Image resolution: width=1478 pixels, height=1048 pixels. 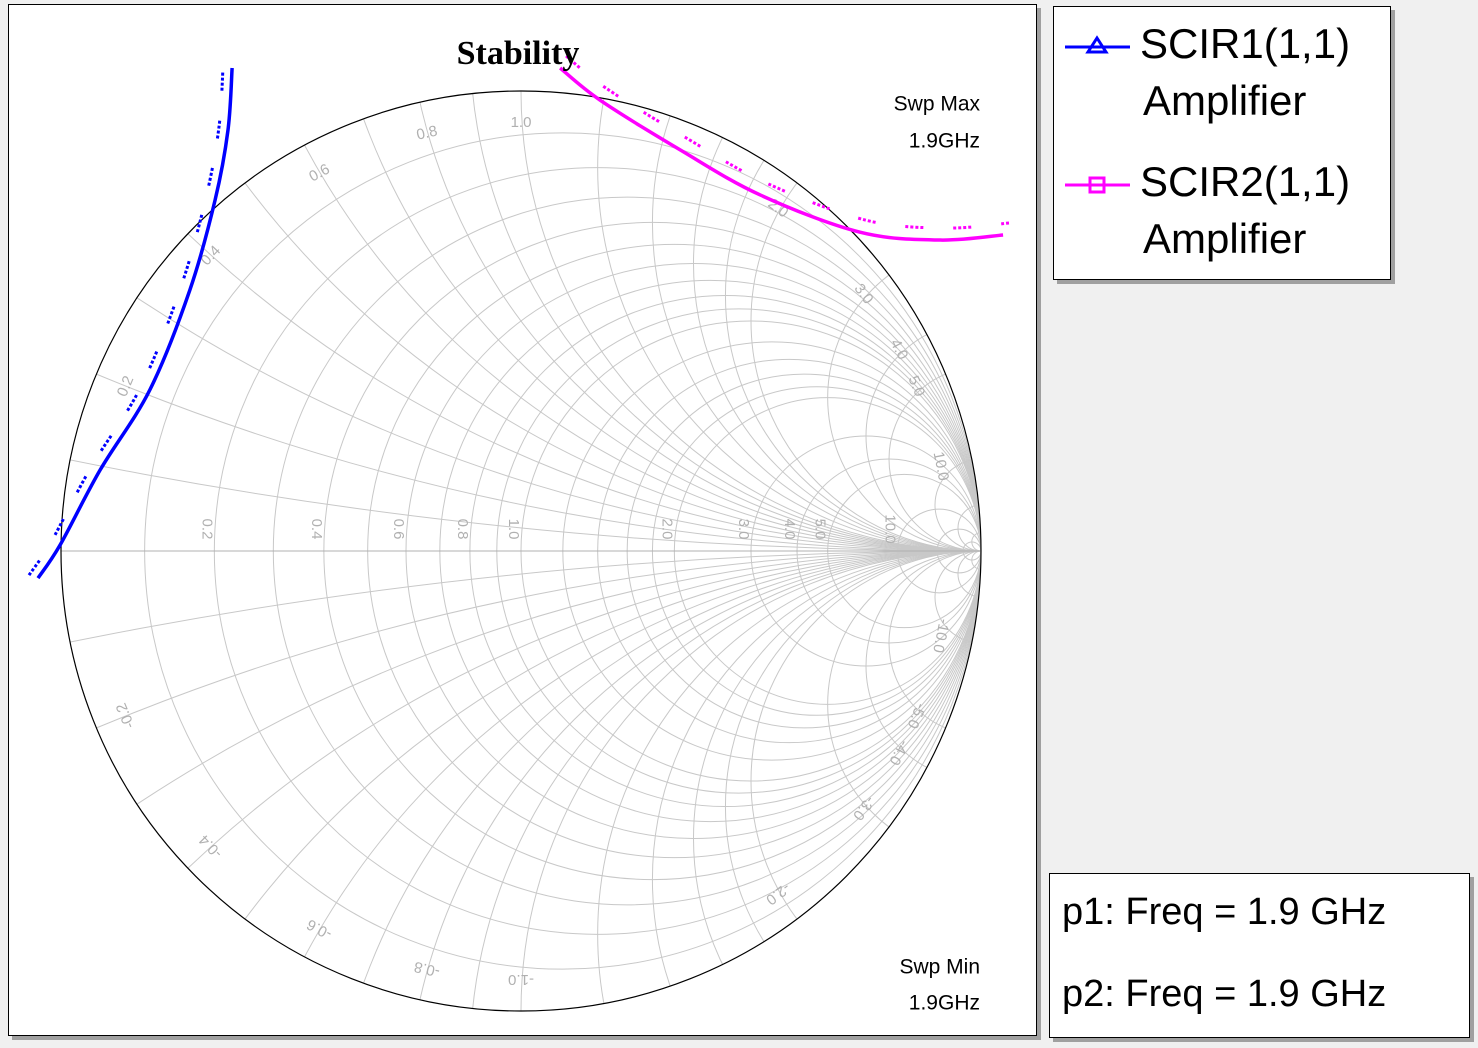 What do you see at coordinates (1224, 994) in the screenshot?
I see `marker-readout: p2: Freq = 1.9 GHz` at bounding box center [1224, 994].